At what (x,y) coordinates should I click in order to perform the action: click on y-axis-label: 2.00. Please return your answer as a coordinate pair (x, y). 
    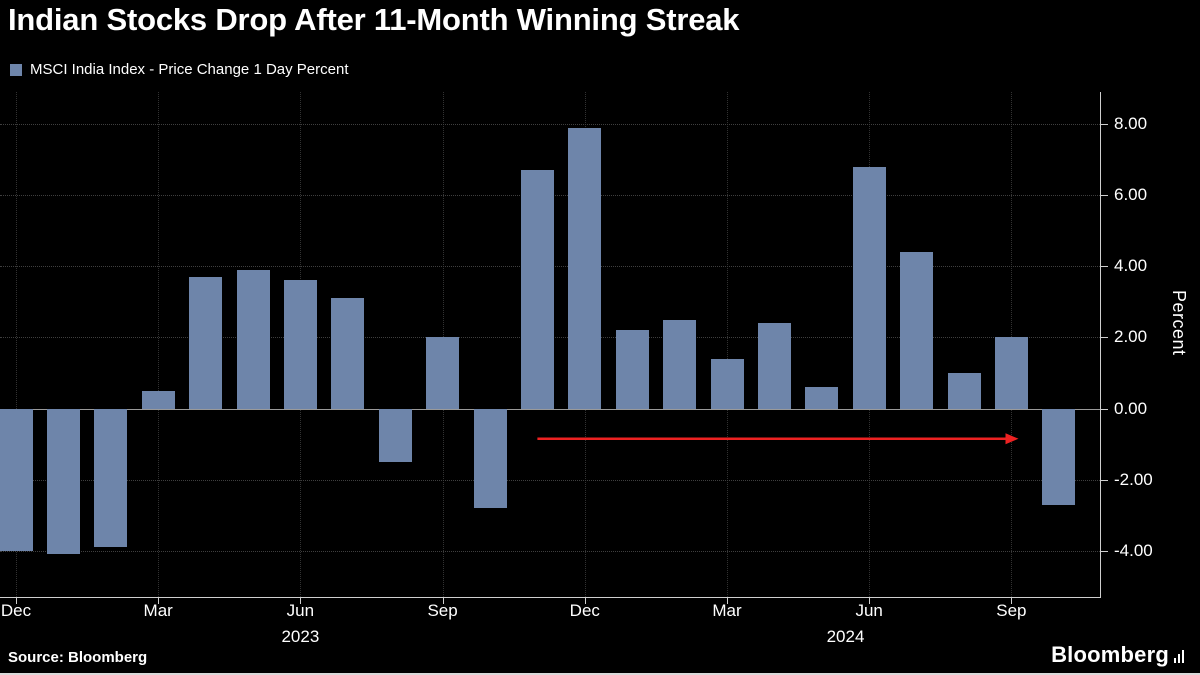
    Looking at the image, I should click on (1131, 337).